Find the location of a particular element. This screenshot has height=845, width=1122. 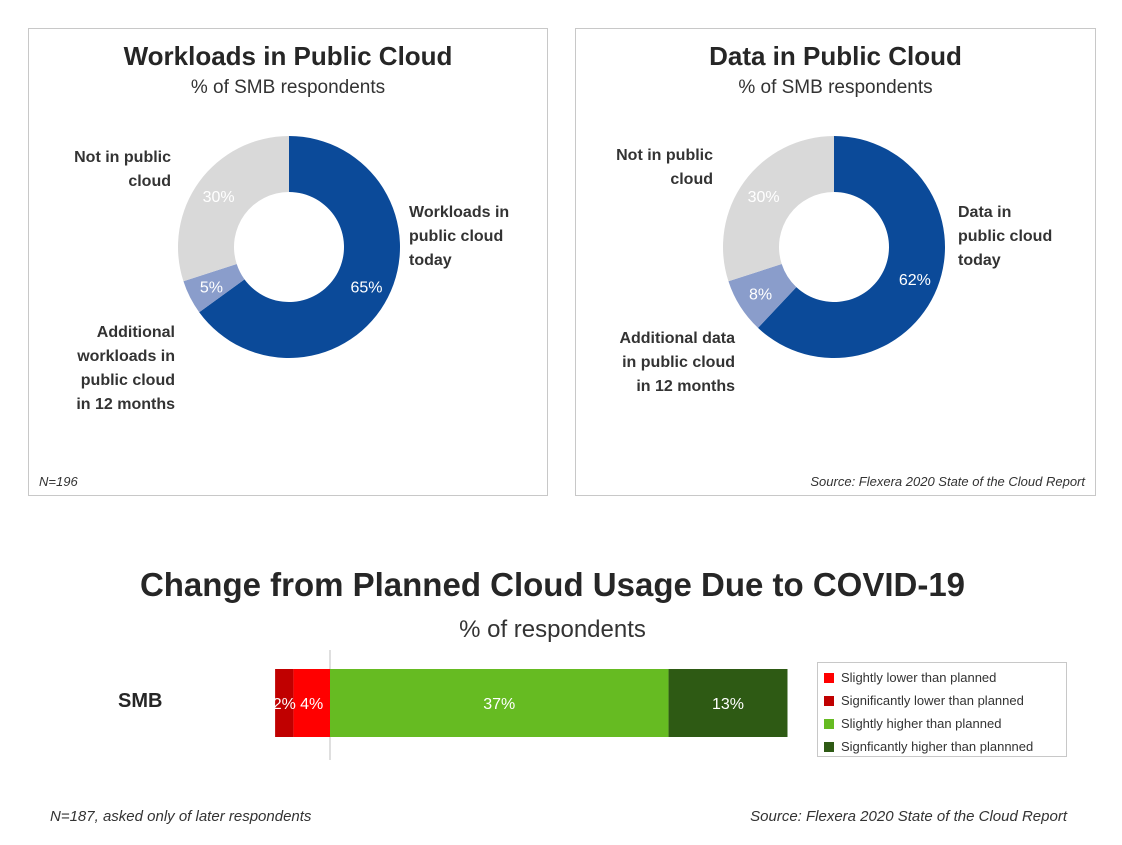

data-chart-title: Data in Public Cloud is located at coordinates (835, 56).